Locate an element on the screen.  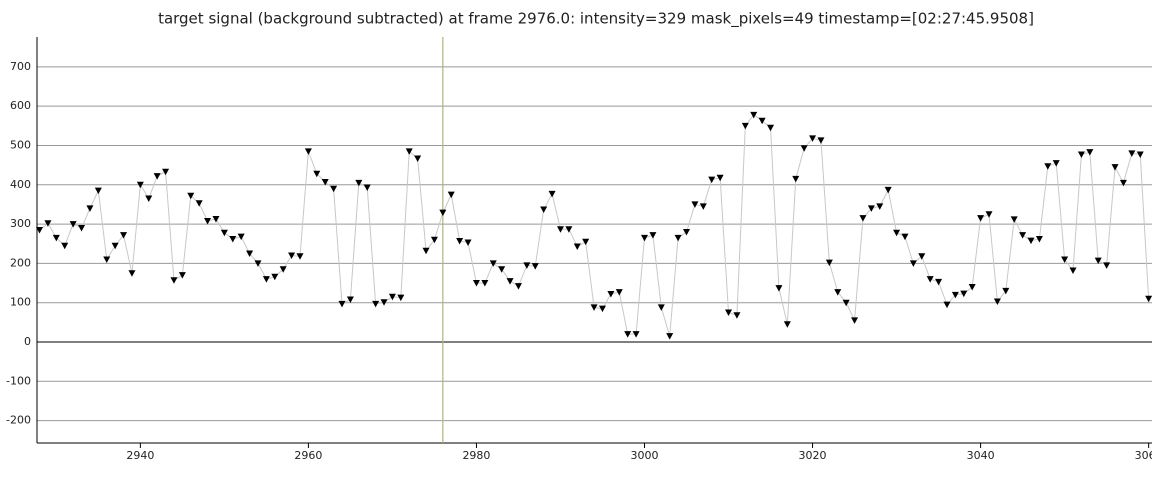
x-tick-label: 3040 is located at coordinates (981, 455).